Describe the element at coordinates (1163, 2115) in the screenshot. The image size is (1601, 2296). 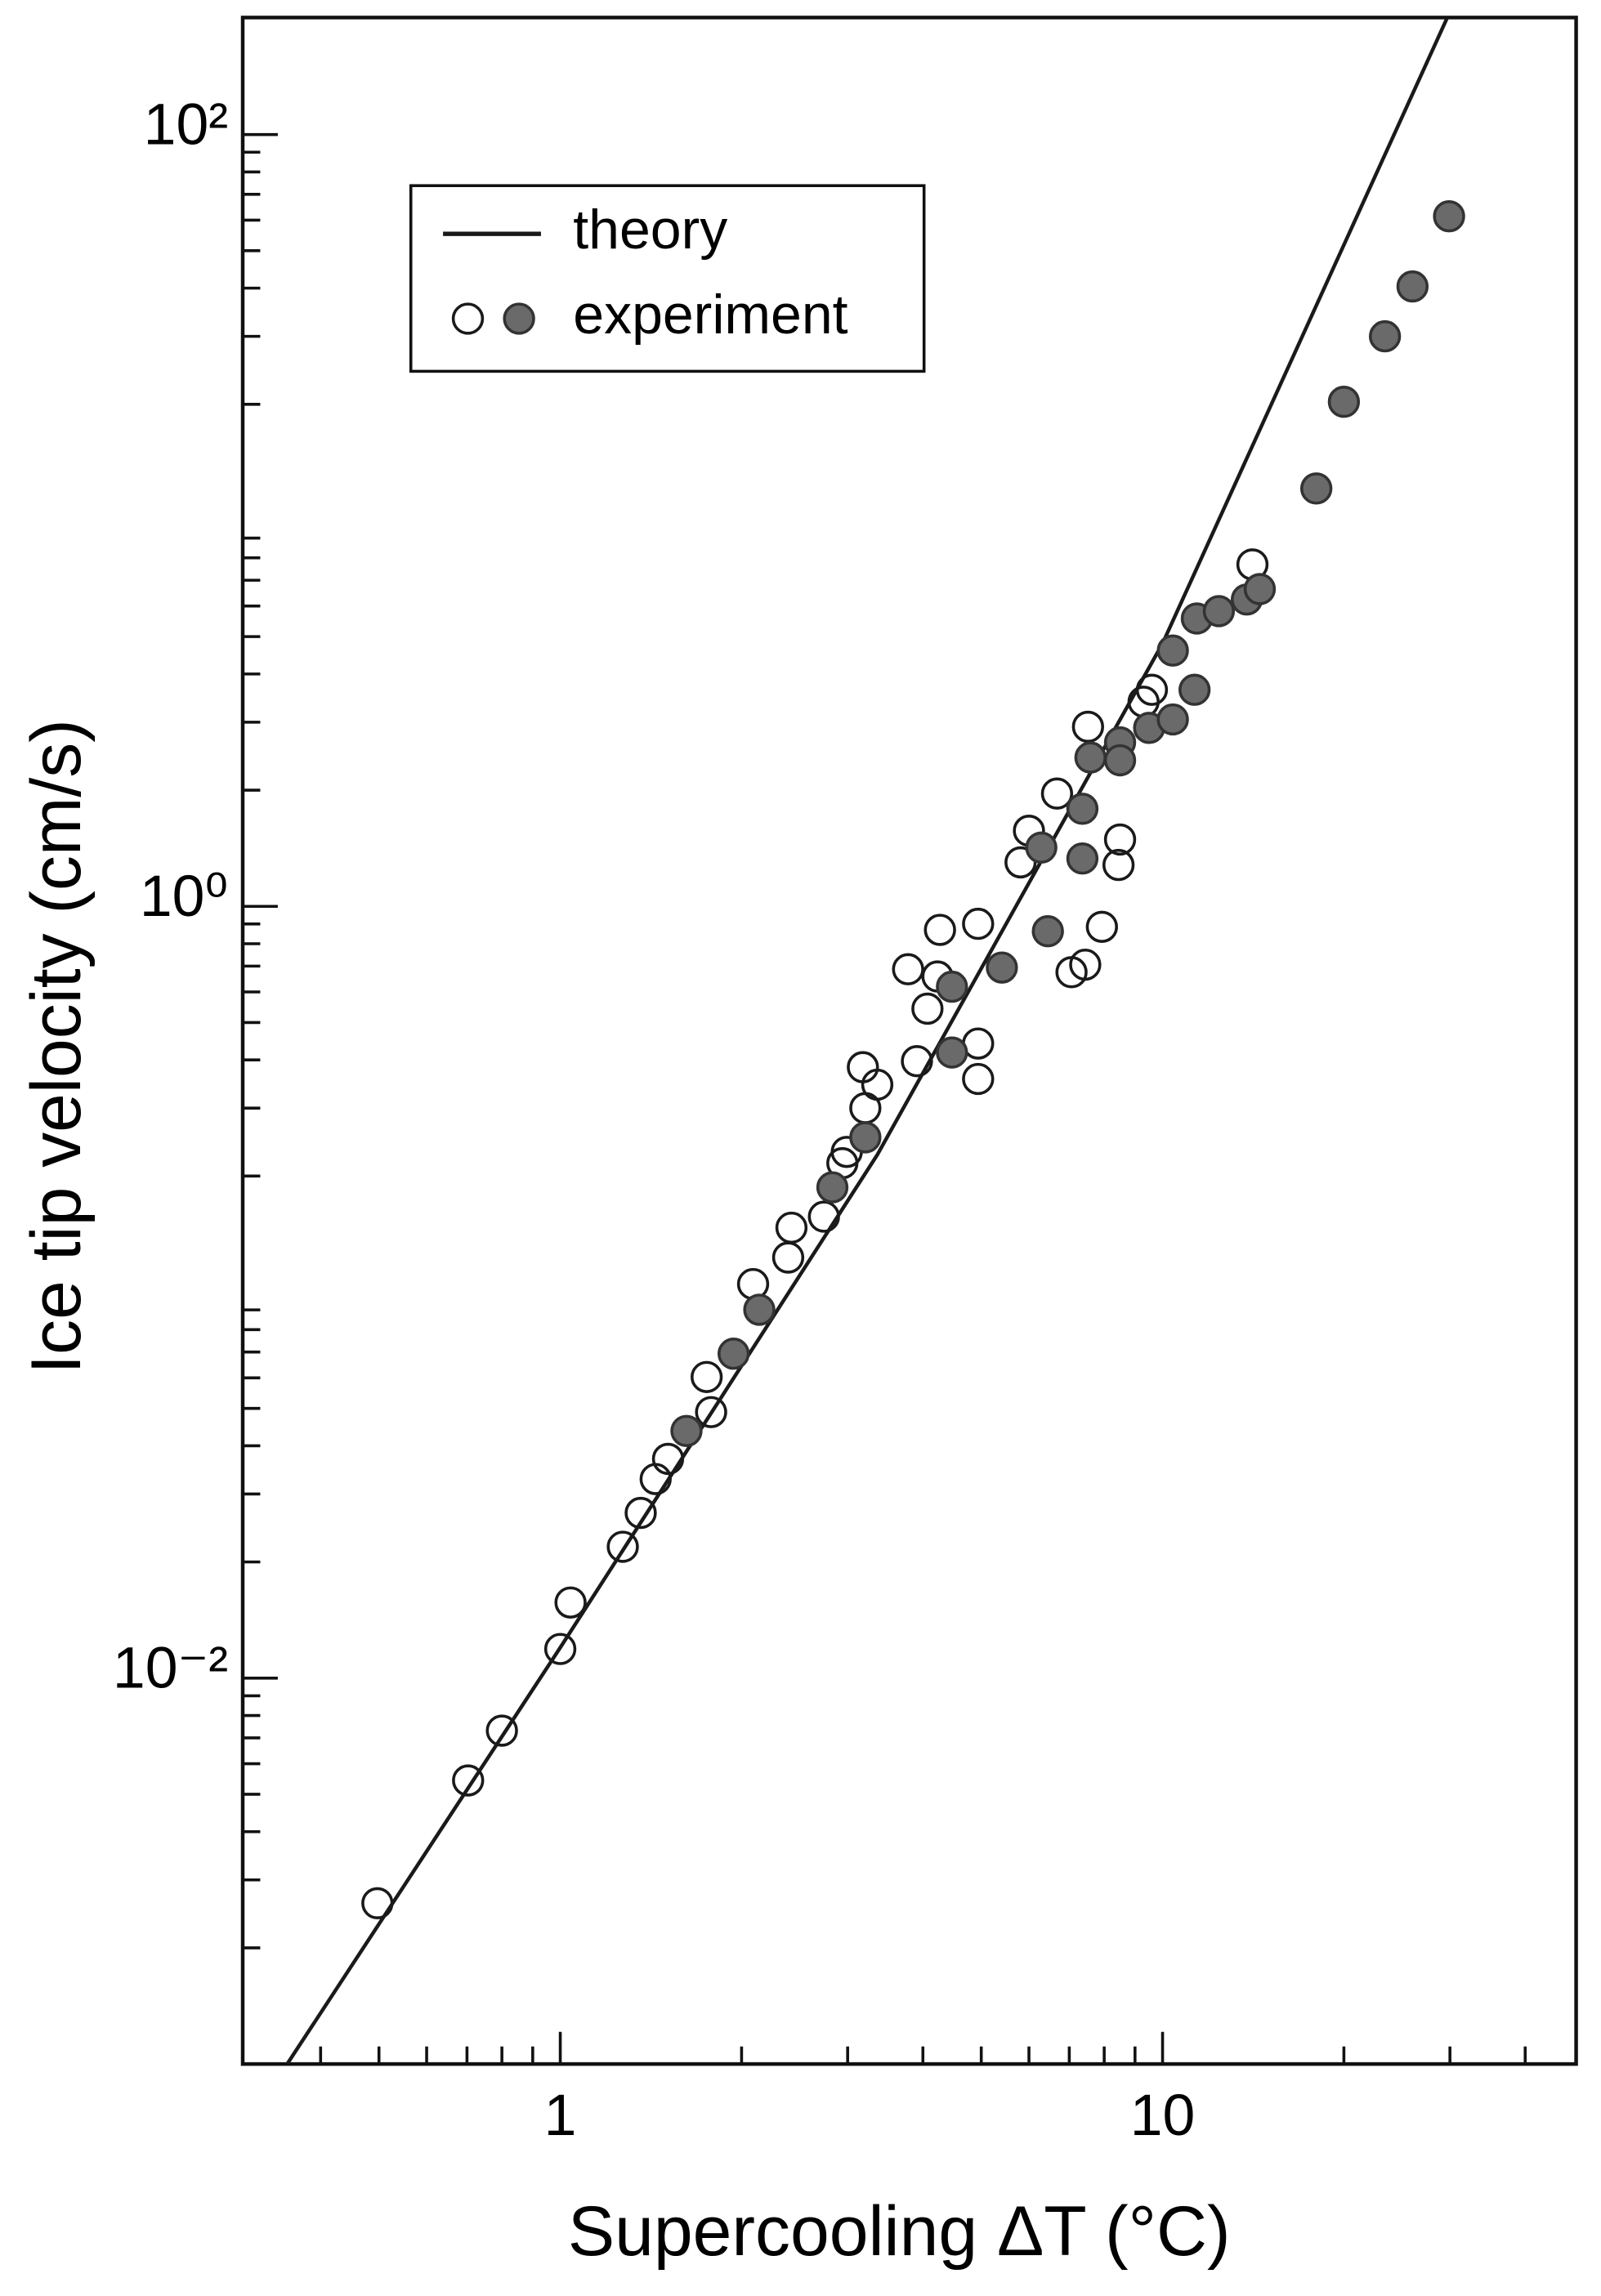
I see `x-tick-label: 10` at that location.